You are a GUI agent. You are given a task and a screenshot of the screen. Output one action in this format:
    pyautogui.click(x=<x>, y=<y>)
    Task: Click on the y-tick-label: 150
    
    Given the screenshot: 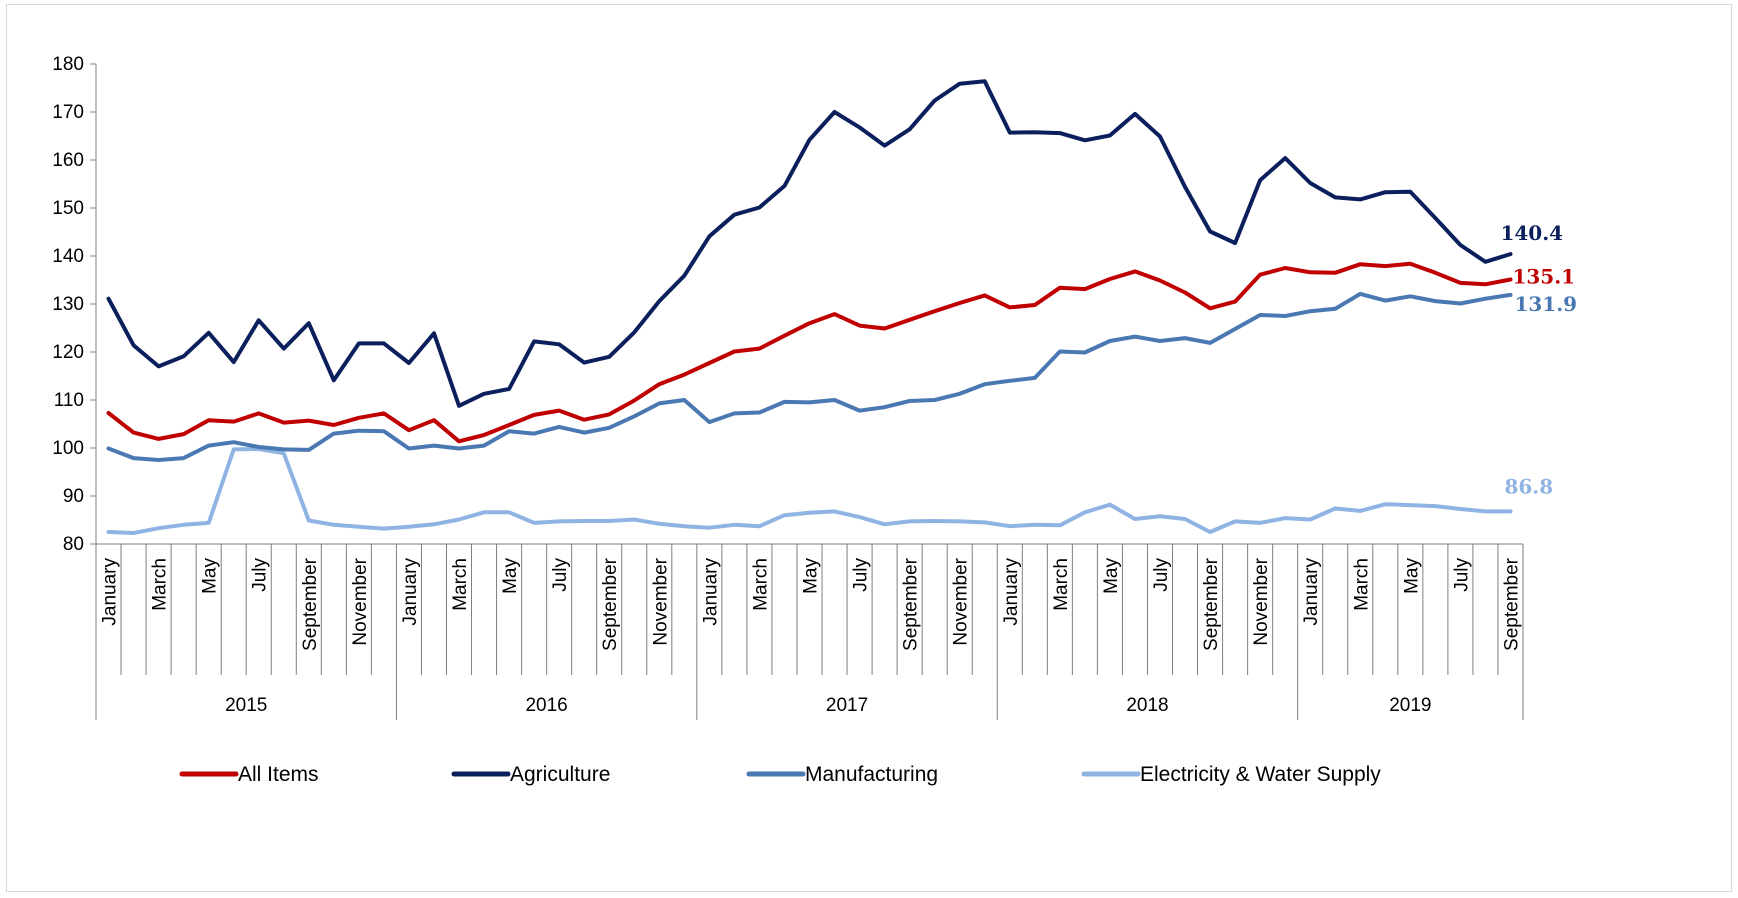 What is the action you would take?
    pyautogui.click(x=68, y=208)
    